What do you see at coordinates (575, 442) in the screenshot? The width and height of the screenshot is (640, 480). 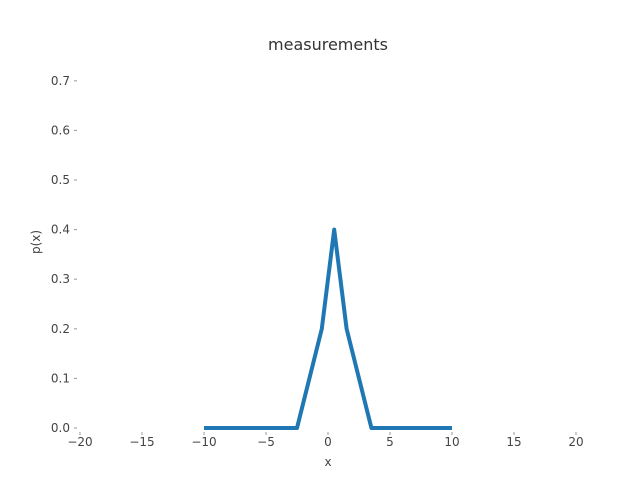 I see `x-tick-label: 20` at bounding box center [575, 442].